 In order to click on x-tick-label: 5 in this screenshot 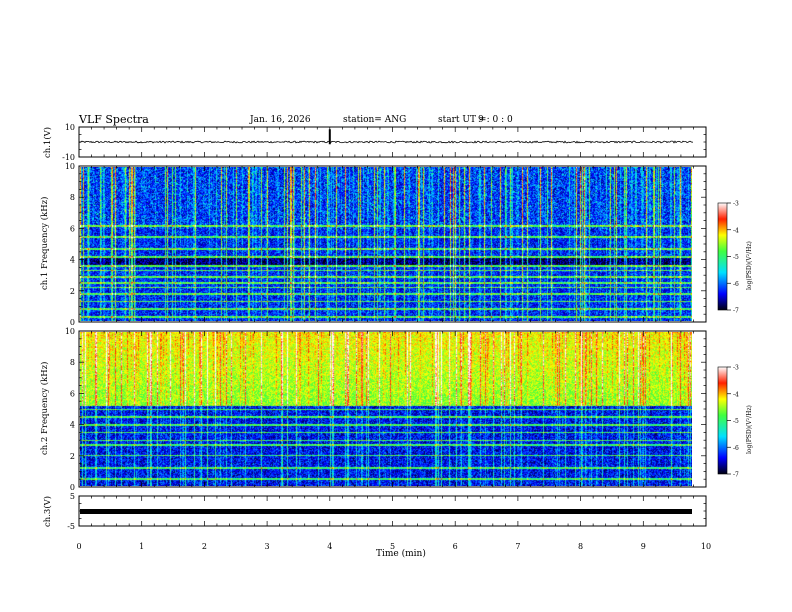, I will do `click(392, 546)`.